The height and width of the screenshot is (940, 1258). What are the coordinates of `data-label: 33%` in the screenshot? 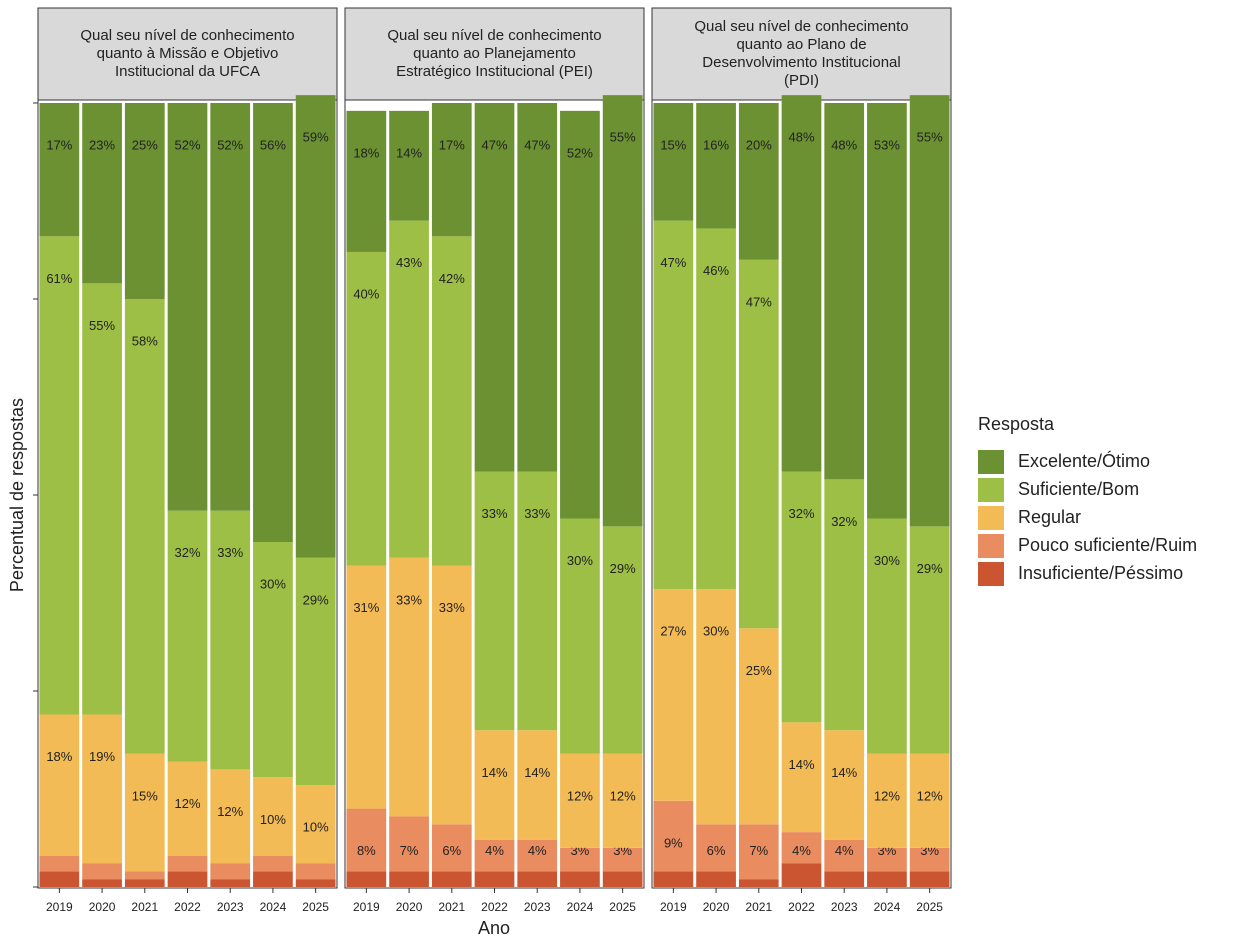 It's located at (494, 513).